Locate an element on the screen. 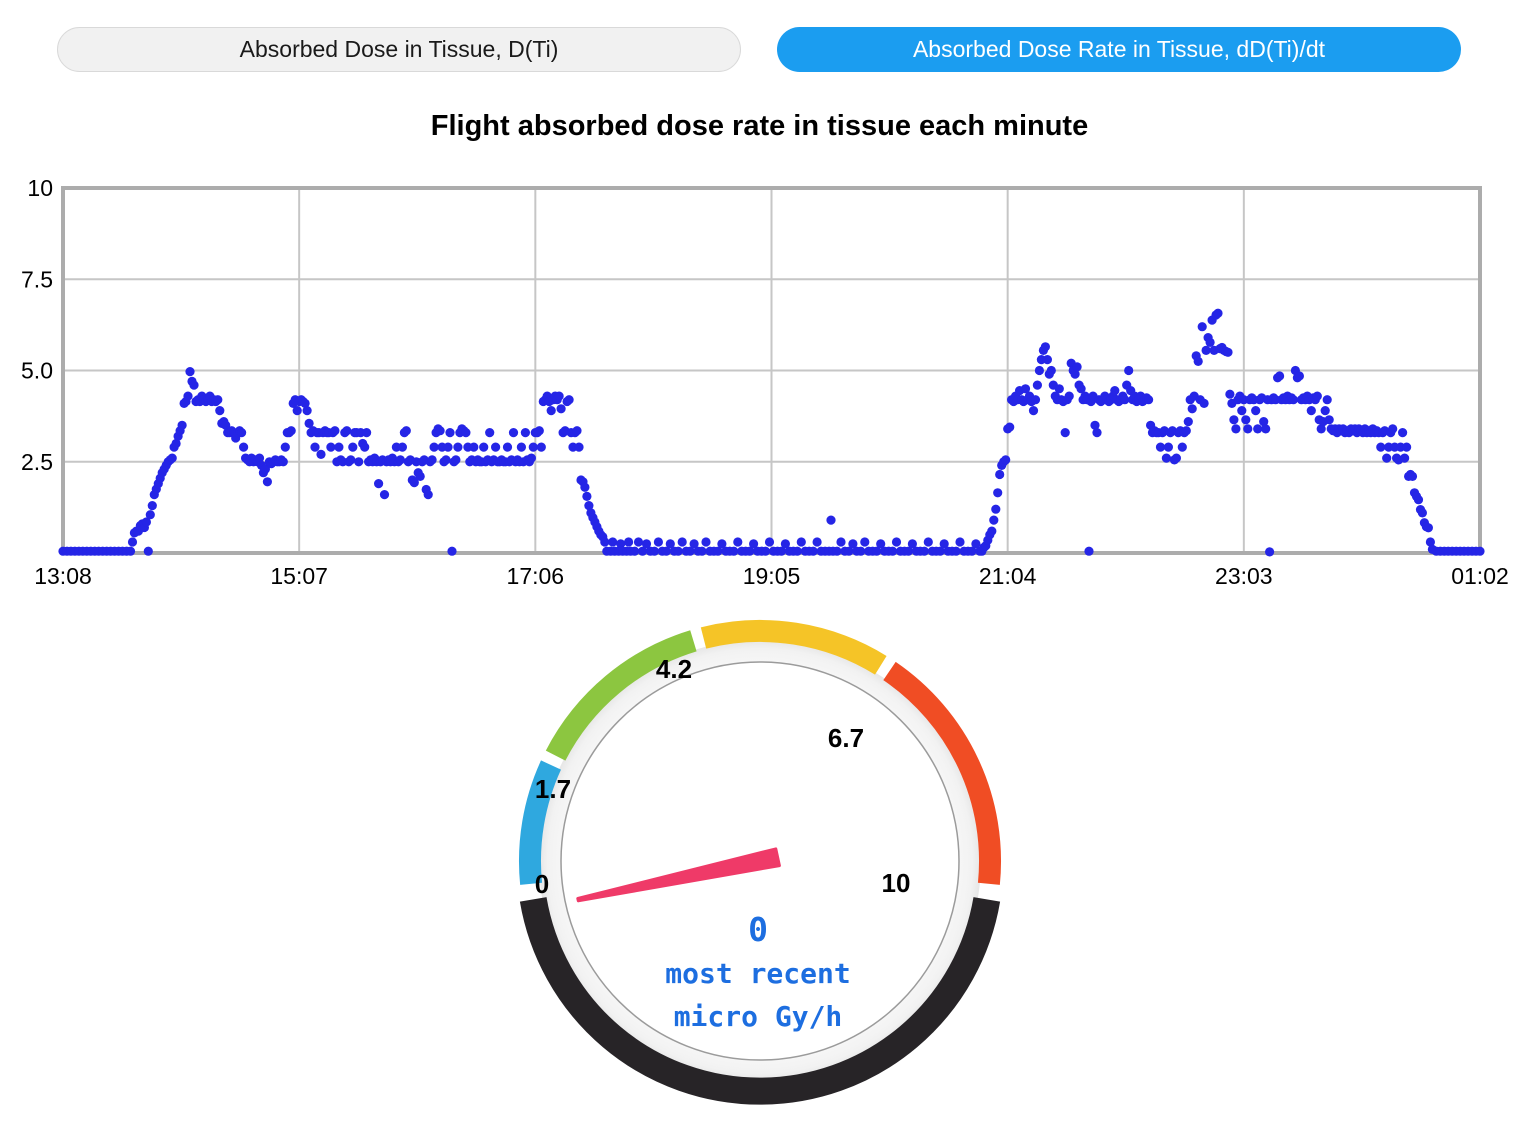 The image size is (1519, 1121). dose-rate-gauge: 0 1.7 4.2 6.7 10 0 most recent micro Gy/h is located at coordinates (760, 862).